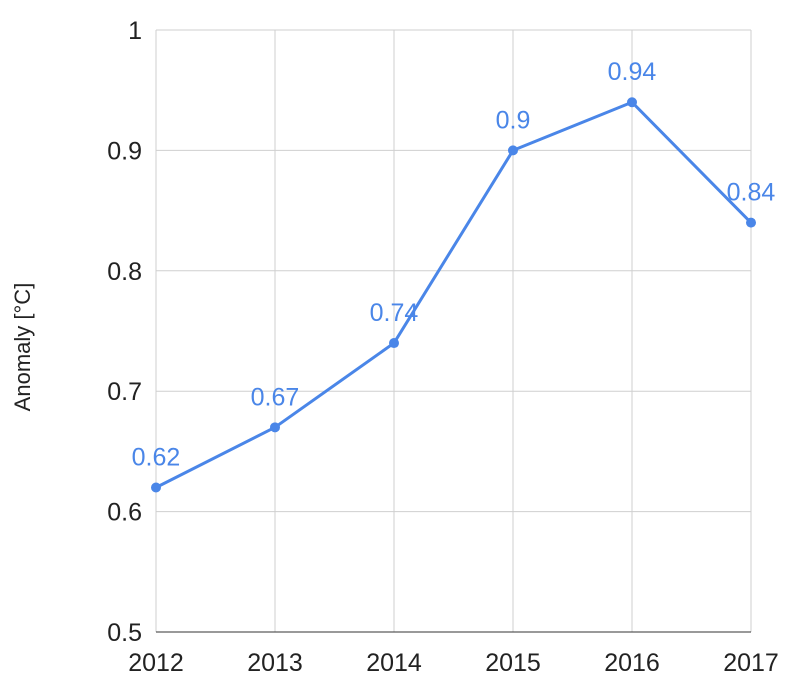 The width and height of the screenshot is (791, 685). Describe the element at coordinates (124, 392) in the screenshot. I see `y-tick-label: 0.7` at that location.